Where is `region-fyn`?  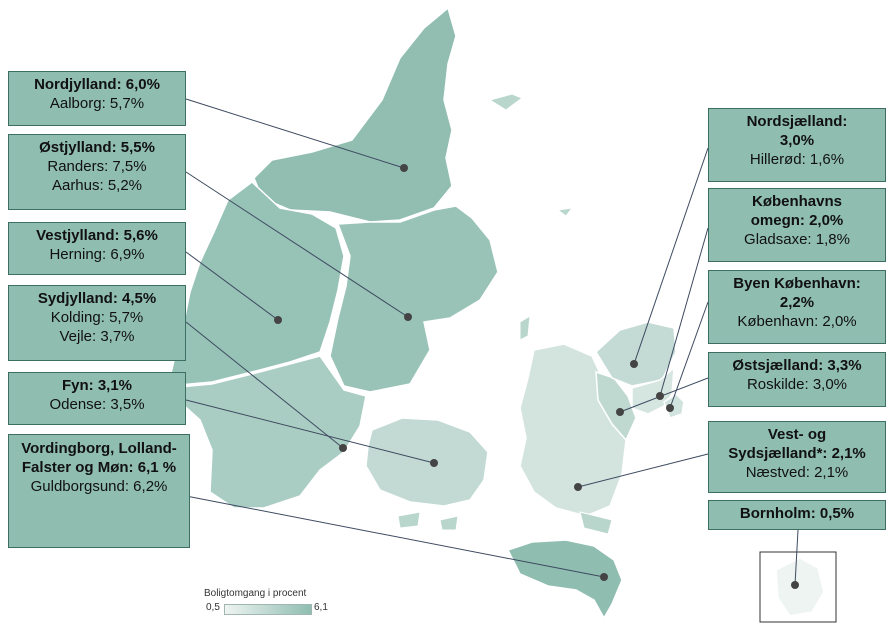
region-fyn is located at coordinates (427, 462).